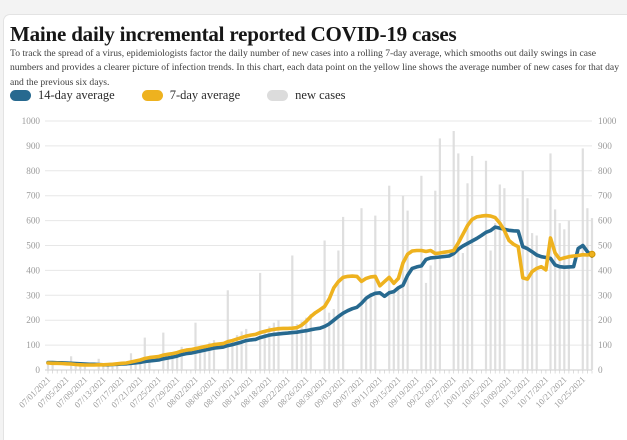  I want to click on svg-text: 700, so click(33, 196).